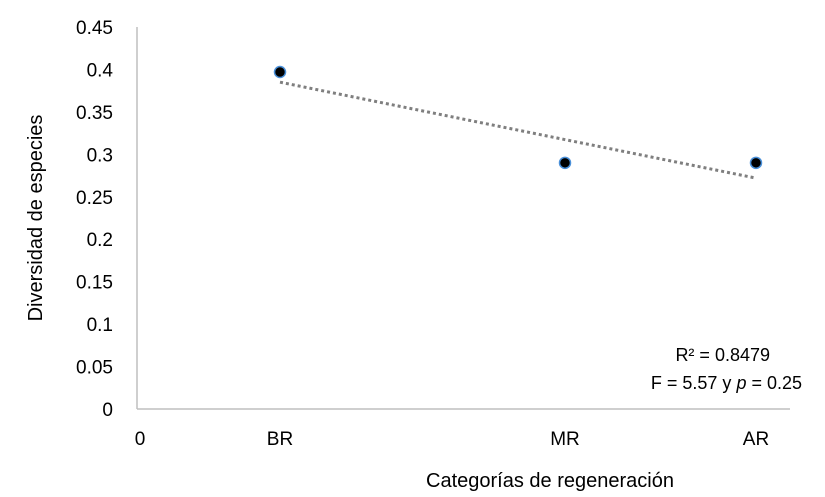 The height and width of the screenshot is (497, 825). What do you see at coordinates (100, 155) in the screenshot?
I see `y-tick-label: 0.3` at bounding box center [100, 155].